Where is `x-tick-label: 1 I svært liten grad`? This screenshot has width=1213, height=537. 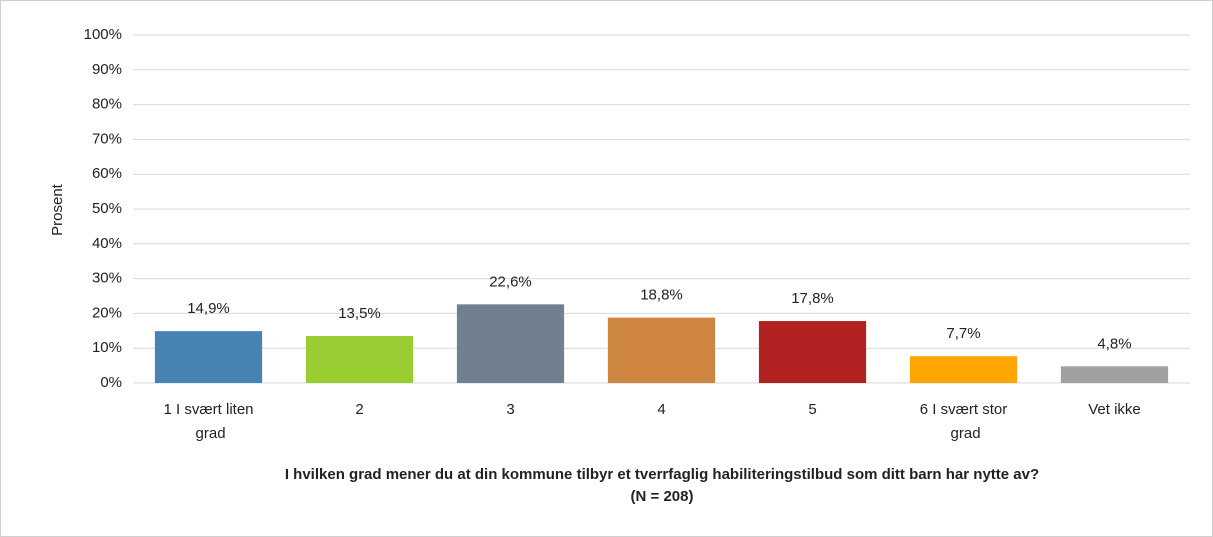 x-tick-label: 1 I svært liten grad is located at coordinates (208, 421).